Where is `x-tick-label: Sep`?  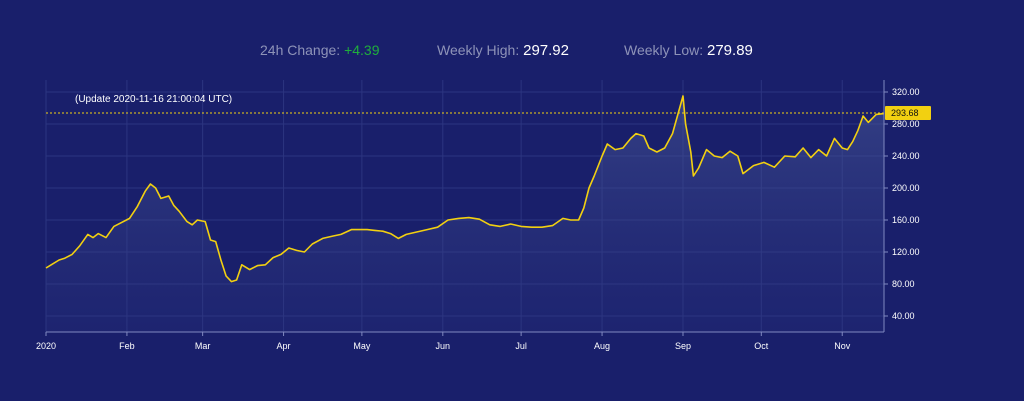
x-tick-label: Sep is located at coordinates (683, 346).